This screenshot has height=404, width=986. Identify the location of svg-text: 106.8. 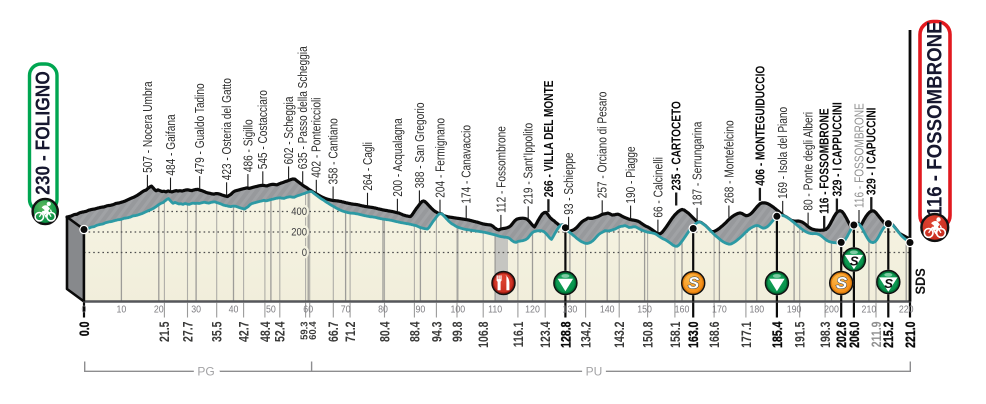
(484, 334).